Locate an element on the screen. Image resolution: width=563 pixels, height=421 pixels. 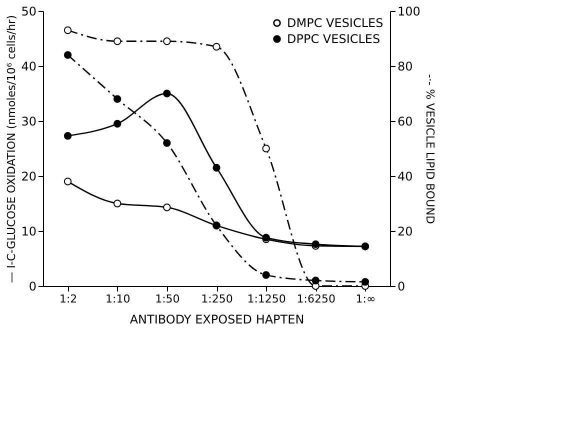
y-tick-label: 40 is located at coordinates (28, 67).